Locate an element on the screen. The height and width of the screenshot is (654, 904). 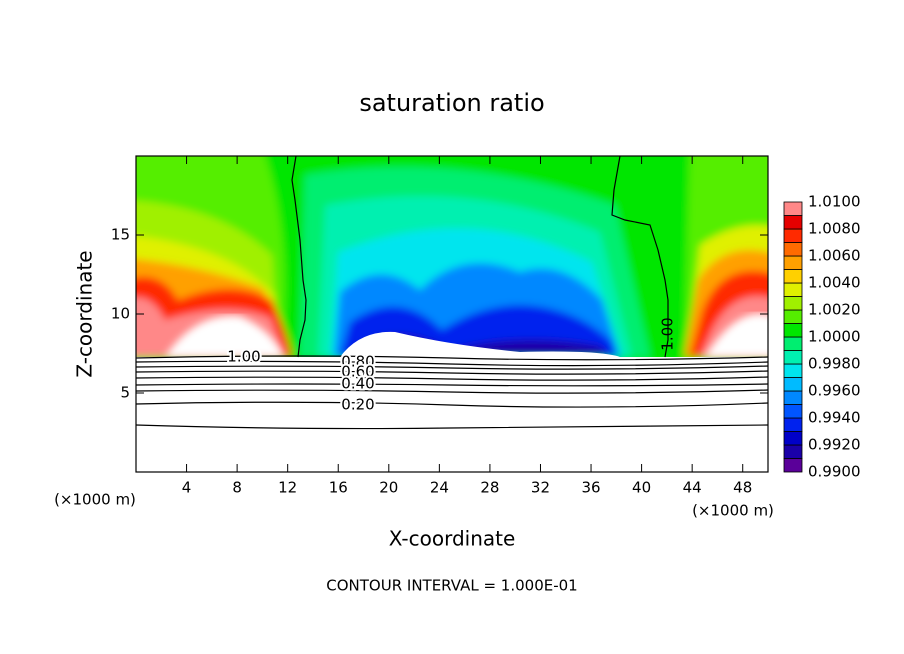
x-tick-label: 24 is located at coordinates (439, 488).